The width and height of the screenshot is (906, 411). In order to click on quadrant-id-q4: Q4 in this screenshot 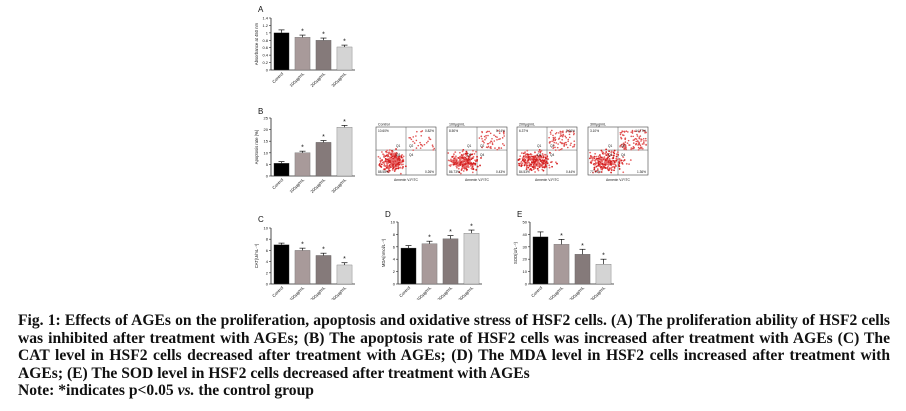, I will do `click(482, 155)`.